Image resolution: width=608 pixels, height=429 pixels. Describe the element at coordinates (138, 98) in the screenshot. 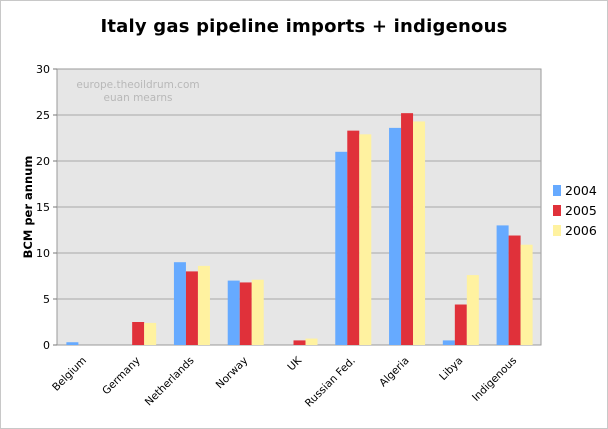

I see `watermark-text: euan mearns` at that location.